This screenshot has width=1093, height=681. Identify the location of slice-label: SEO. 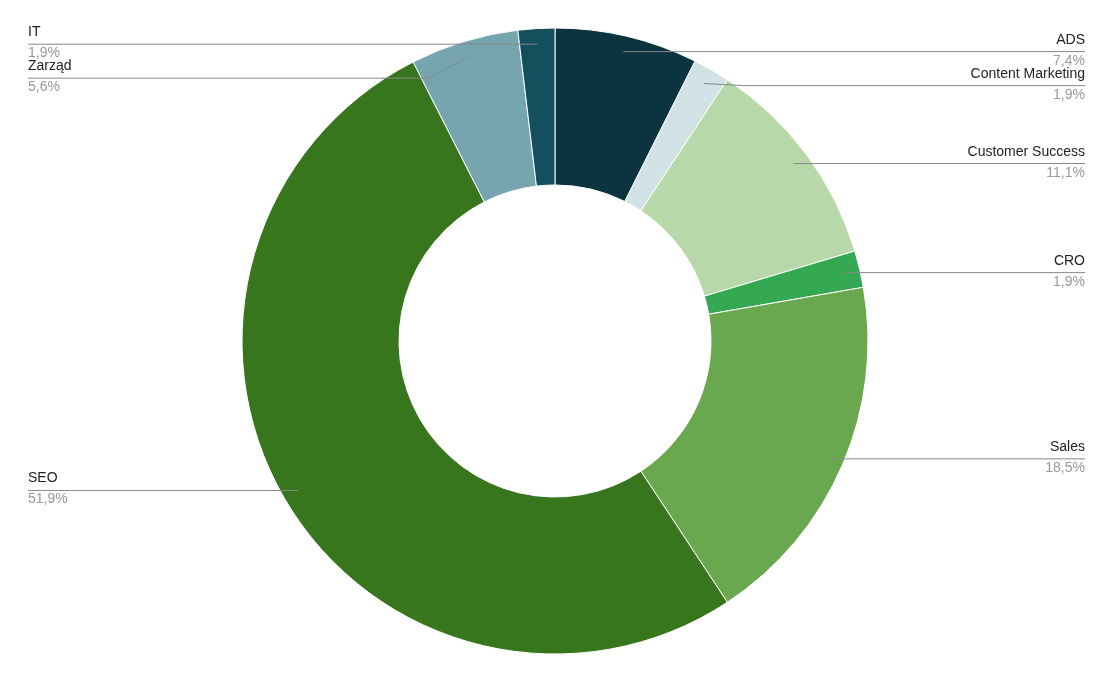
(43, 477).